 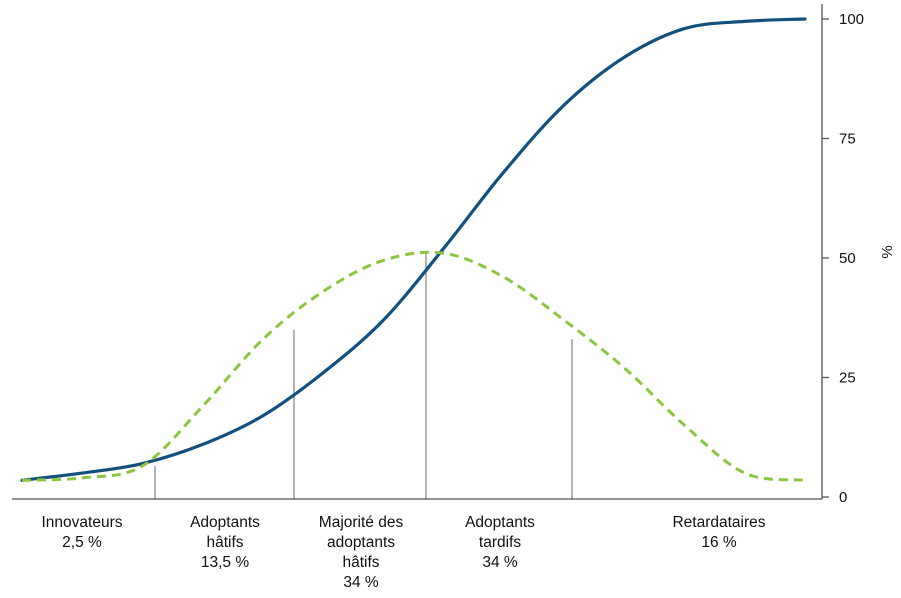 What do you see at coordinates (718, 522) in the screenshot?
I see `category-label: Retardataires` at bounding box center [718, 522].